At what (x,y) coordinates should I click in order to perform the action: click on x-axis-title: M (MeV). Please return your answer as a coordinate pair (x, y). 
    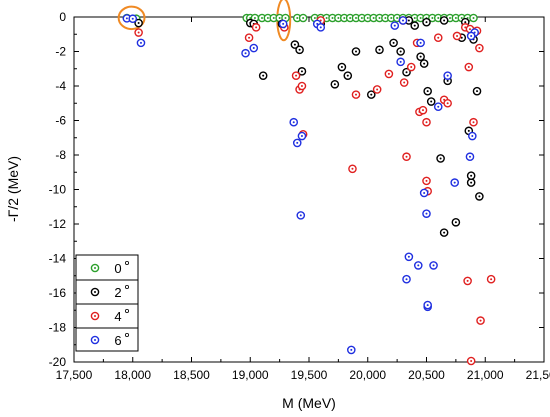
    Looking at the image, I should click on (309, 403).